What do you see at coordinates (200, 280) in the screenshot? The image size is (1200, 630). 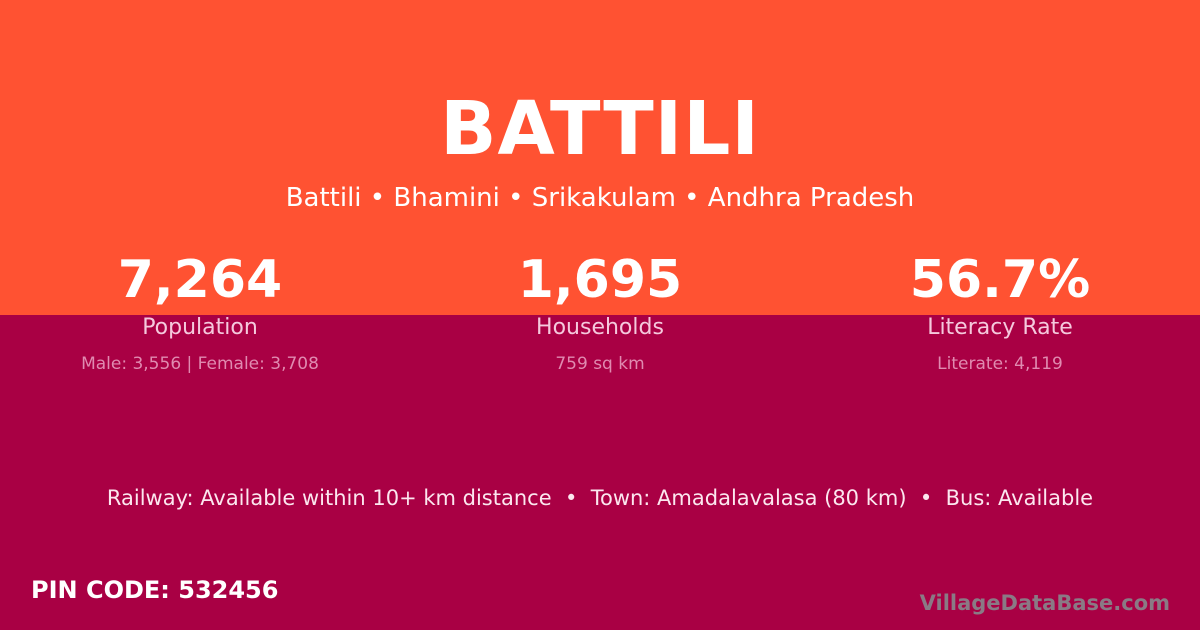 I see `stat-value: 7,264` at bounding box center [200, 280].